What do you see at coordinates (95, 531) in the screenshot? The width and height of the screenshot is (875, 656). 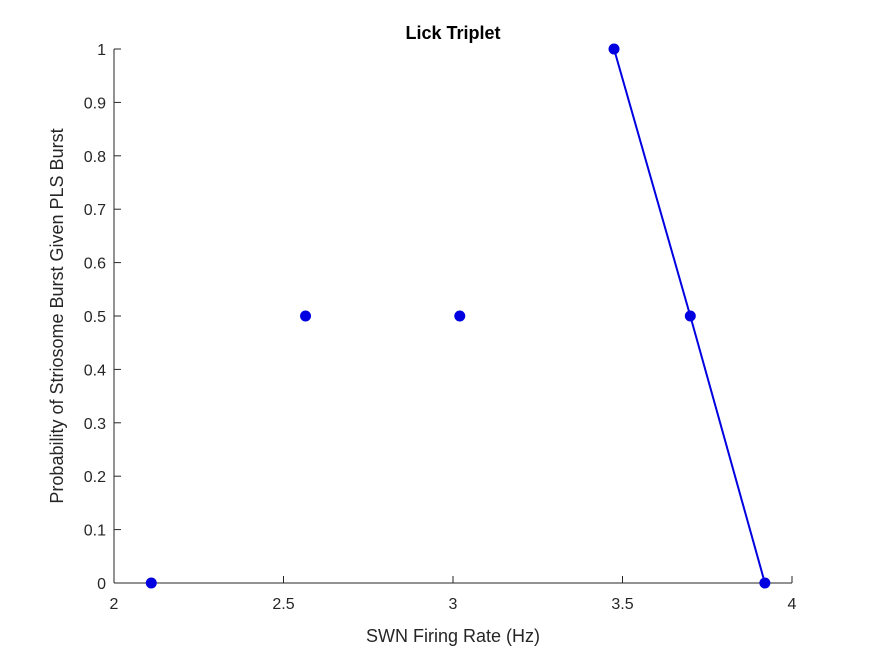 I see `y-tick-label: 0.1` at bounding box center [95, 531].